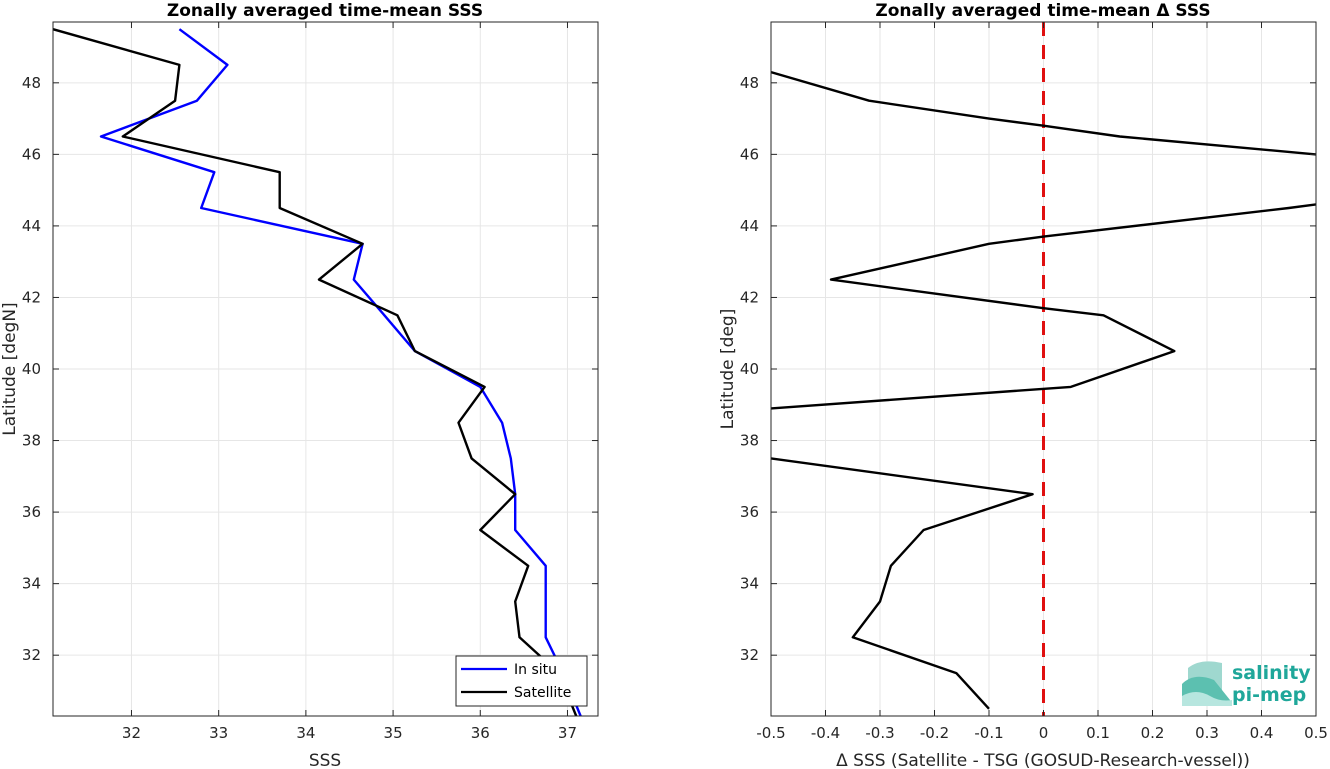  I want to click on x-tick-label: 35, so click(393, 733).